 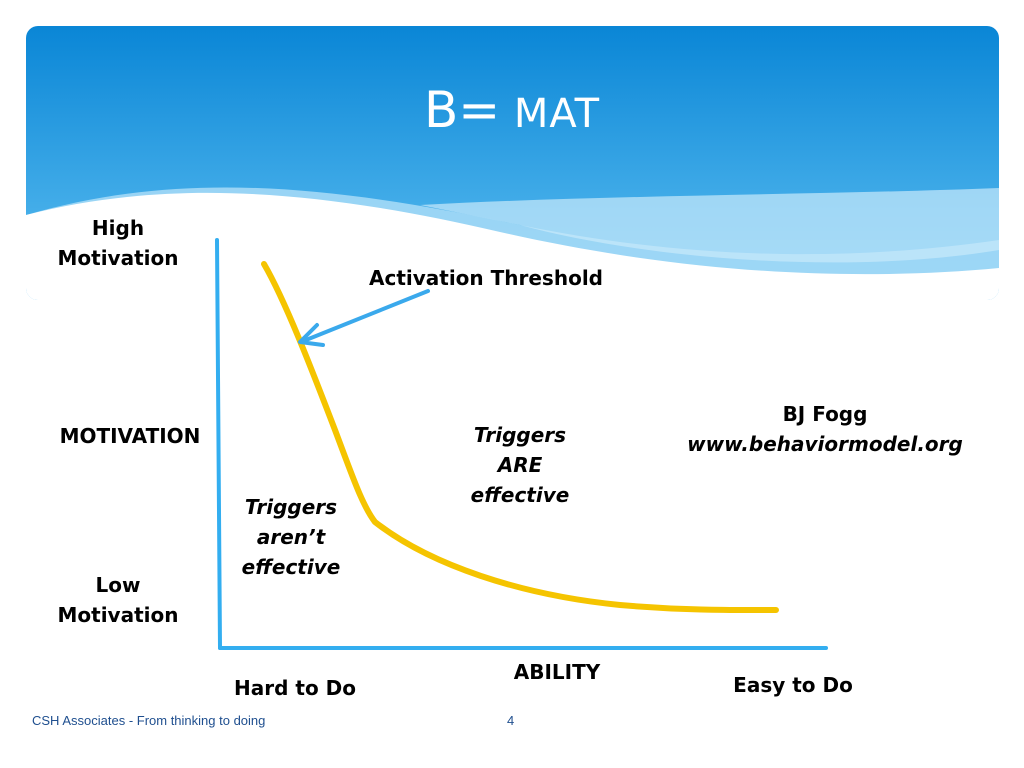 What do you see at coordinates (793, 685) in the screenshot?
I see `easy-to-do-label: Easy to Do` at bounding box center [793, 685].